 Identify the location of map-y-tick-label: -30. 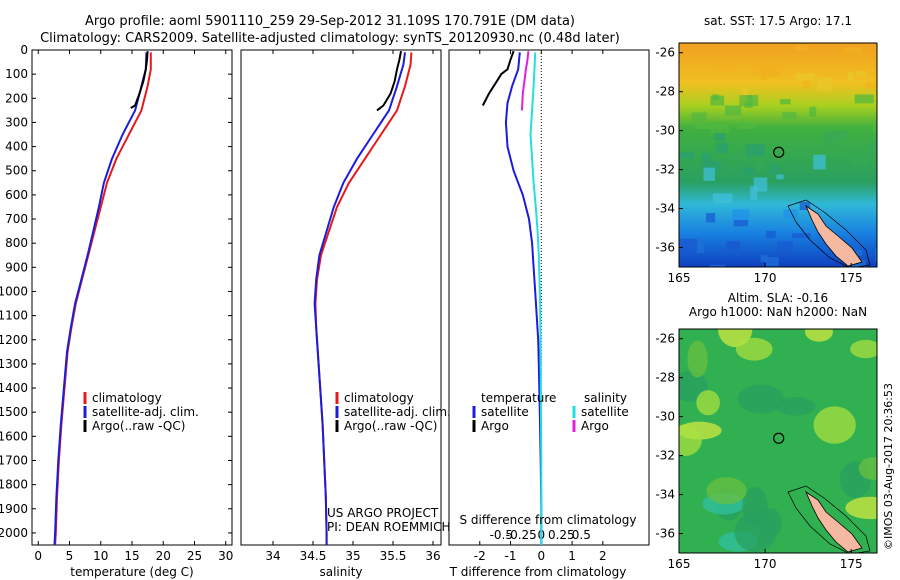
(665, 131).